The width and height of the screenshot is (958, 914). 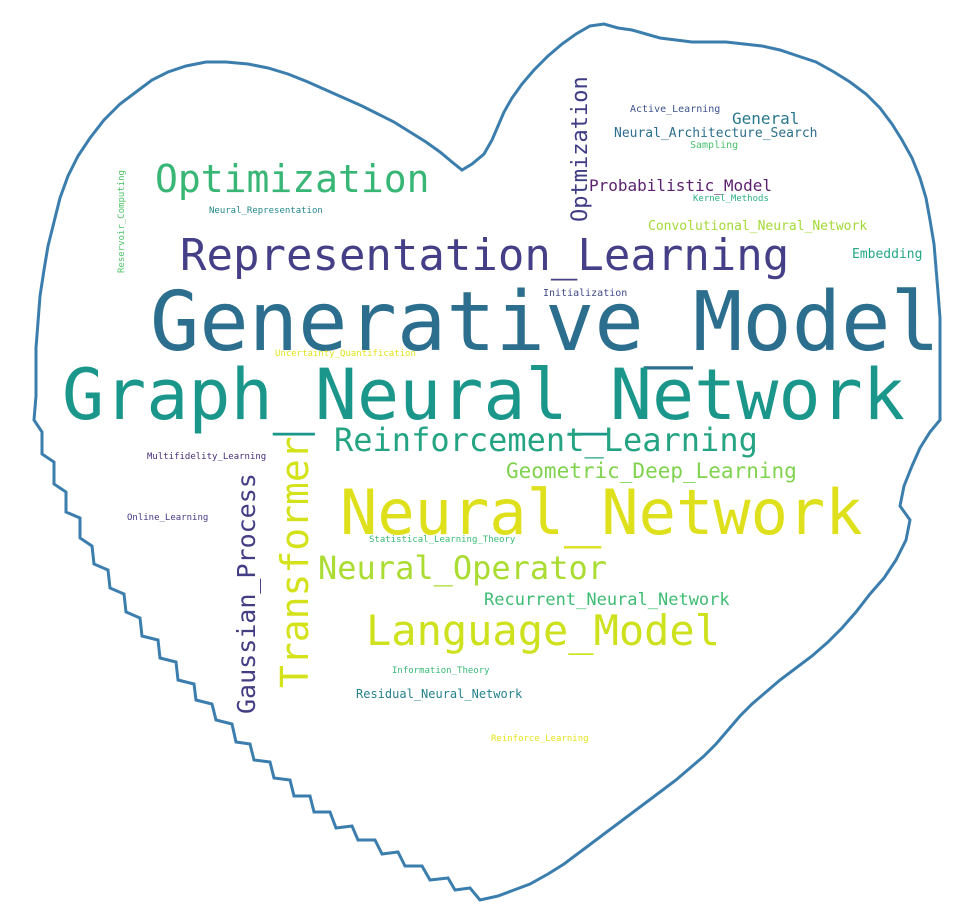 I want to click on word-convolutional-neural-network: Convolutional_Neural_Network, so click(x=758, y=226).